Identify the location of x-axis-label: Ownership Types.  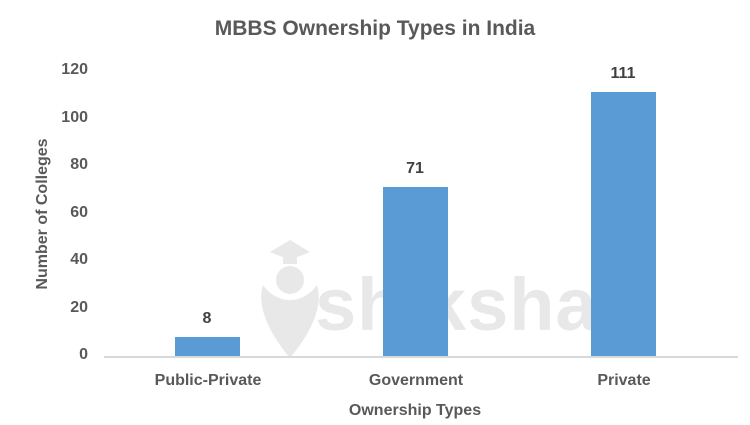
(415, 410).